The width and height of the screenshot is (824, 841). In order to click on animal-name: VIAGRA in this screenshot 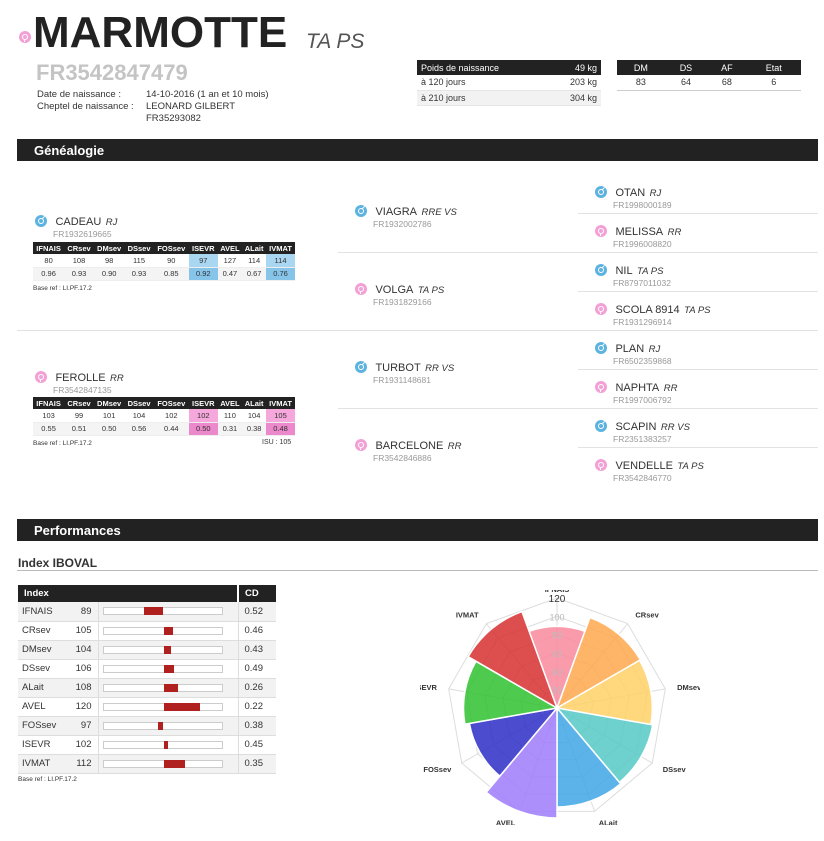, I will do `click(396, 212)`.